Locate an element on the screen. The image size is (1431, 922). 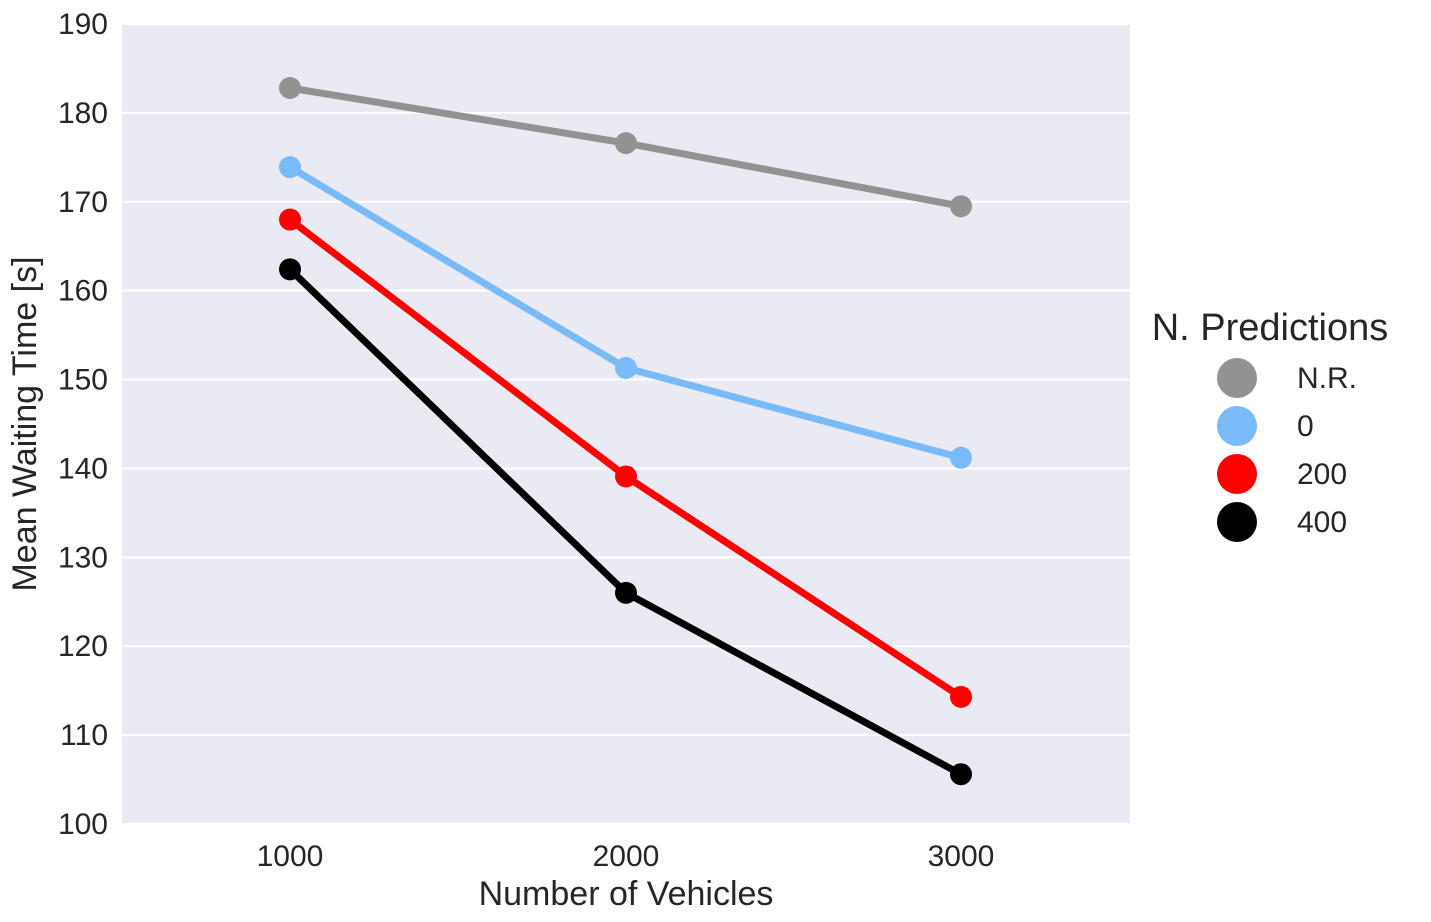
x-tick-label: 3000 is located at coordinates (961, 856).